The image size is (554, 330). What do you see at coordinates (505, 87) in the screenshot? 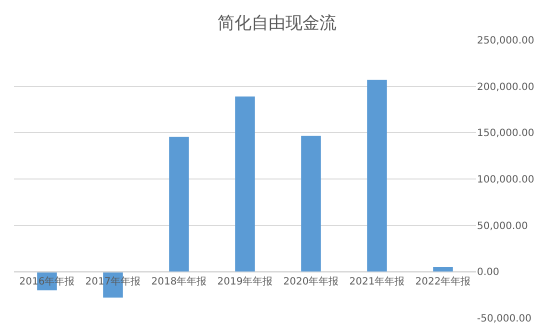
I see `y-tick-label: 200,000.00` at bounding box center [505, 87].